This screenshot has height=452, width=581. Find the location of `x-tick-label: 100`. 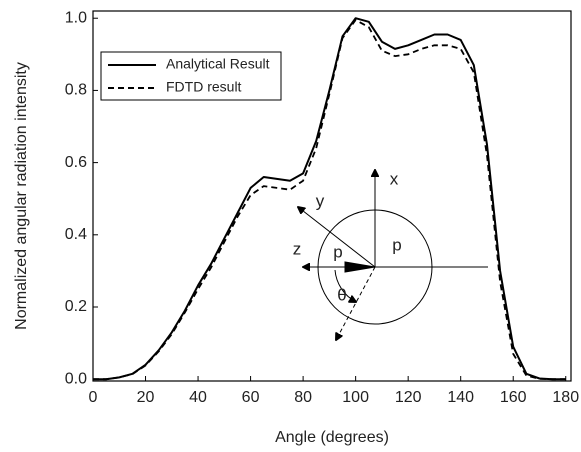

x-tick-label: 100 is located at coordinates (355, 397).